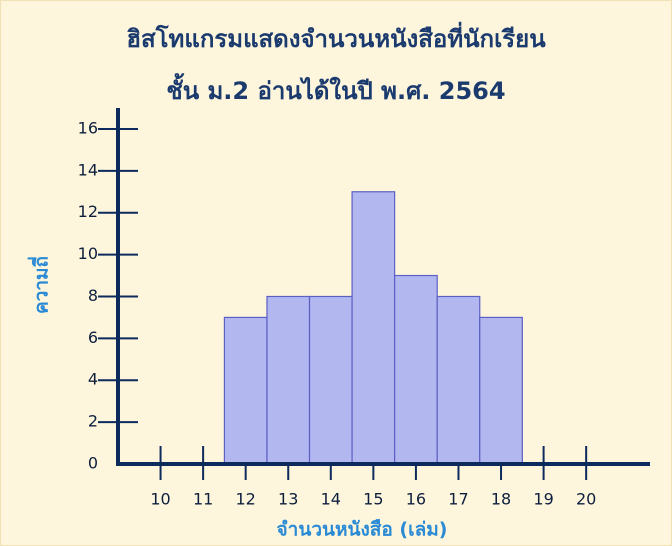  I want to click on y-tick-label: 10, so click(88, 253).